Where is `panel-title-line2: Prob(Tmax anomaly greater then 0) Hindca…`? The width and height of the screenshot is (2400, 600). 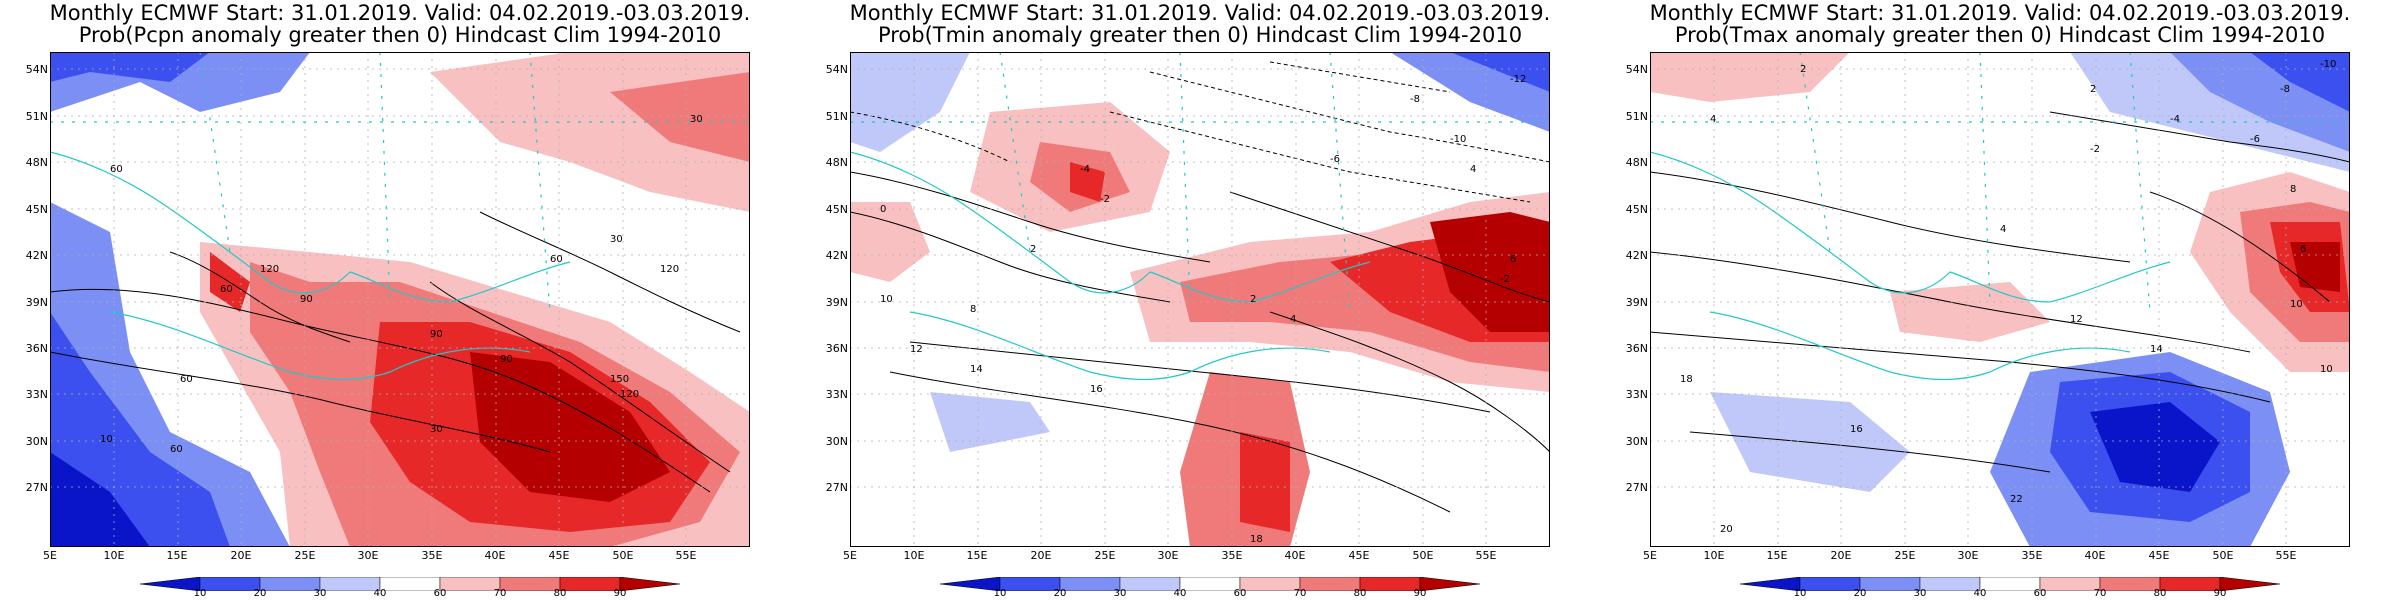 panel-title-line2: Prob(Tmax anomaly greater then 0) Hindca… is located at coordinates (2000, 35).